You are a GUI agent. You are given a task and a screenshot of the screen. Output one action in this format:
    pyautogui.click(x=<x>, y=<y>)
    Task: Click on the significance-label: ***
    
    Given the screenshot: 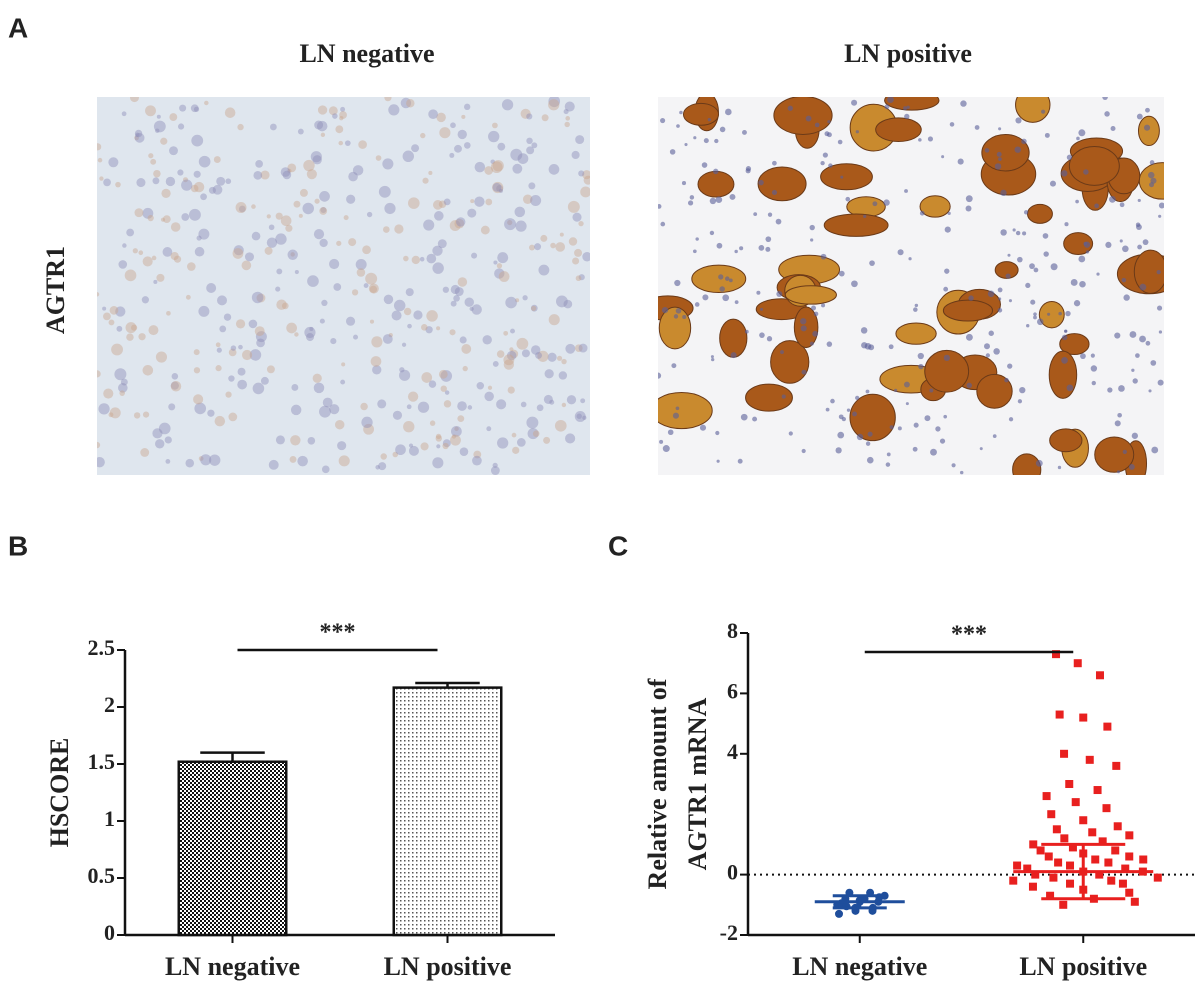 What is the action you would take?
    pyautogui.click(x=969, y=635)
    